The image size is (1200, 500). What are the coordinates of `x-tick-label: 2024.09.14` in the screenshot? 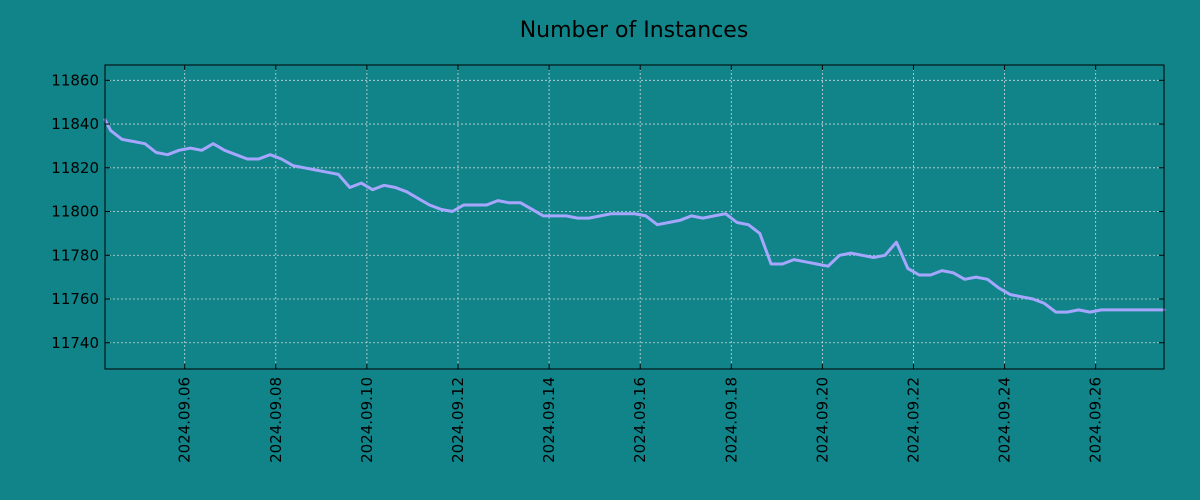 It's located at (549, 420).